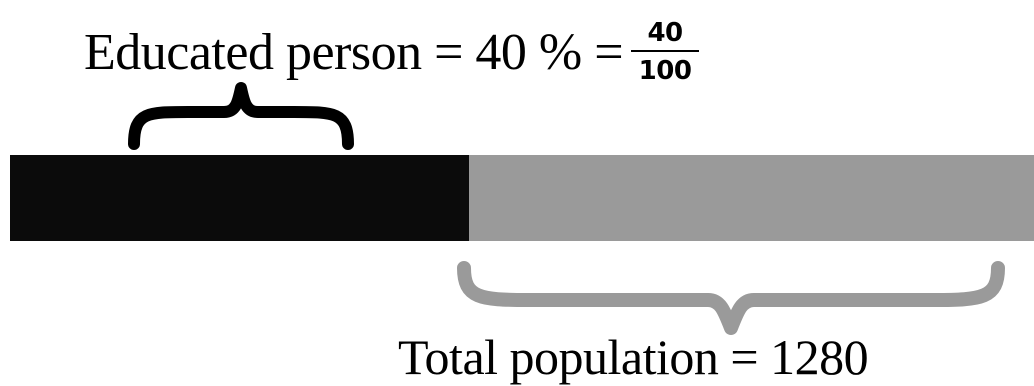  What do you see at coordinates (665, 33) in the screenshot?
I see `fraction-numerator: 40` at bounding box center [665, 33].